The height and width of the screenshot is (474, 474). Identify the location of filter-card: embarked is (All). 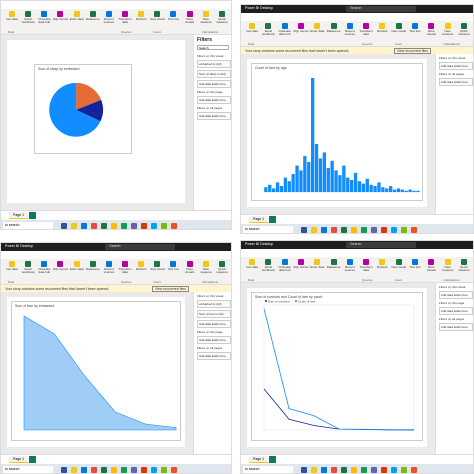
(214, 304).